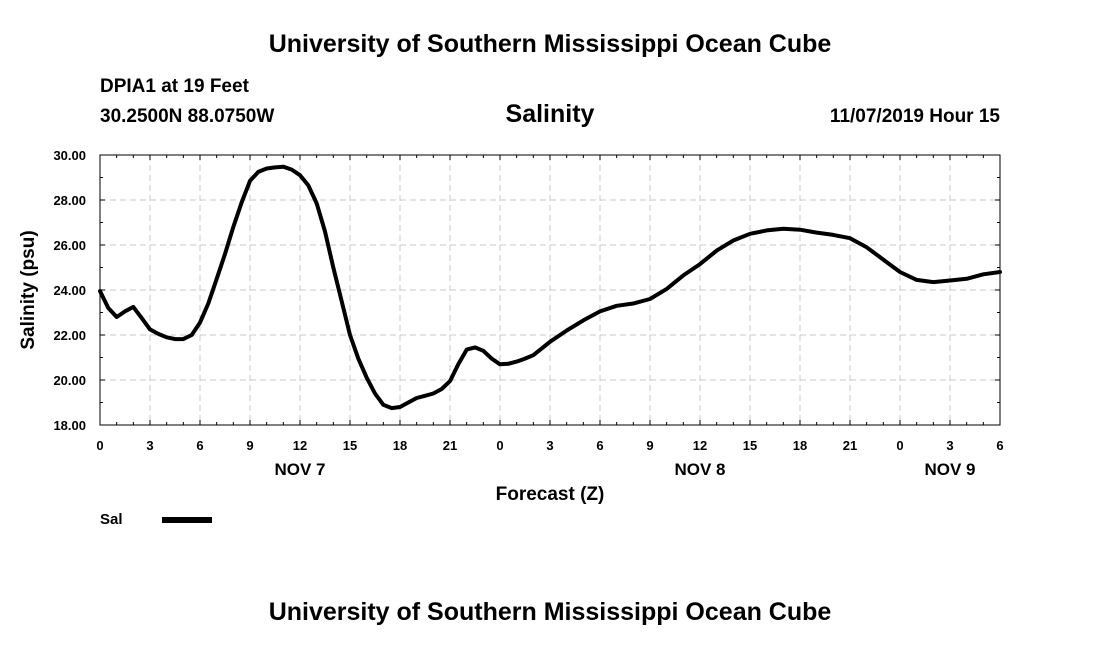 The image size is (1100, 650). Describe the element at coordinates (699, 469) in the screenshot. I see `date-label: NOV 8` at that location.